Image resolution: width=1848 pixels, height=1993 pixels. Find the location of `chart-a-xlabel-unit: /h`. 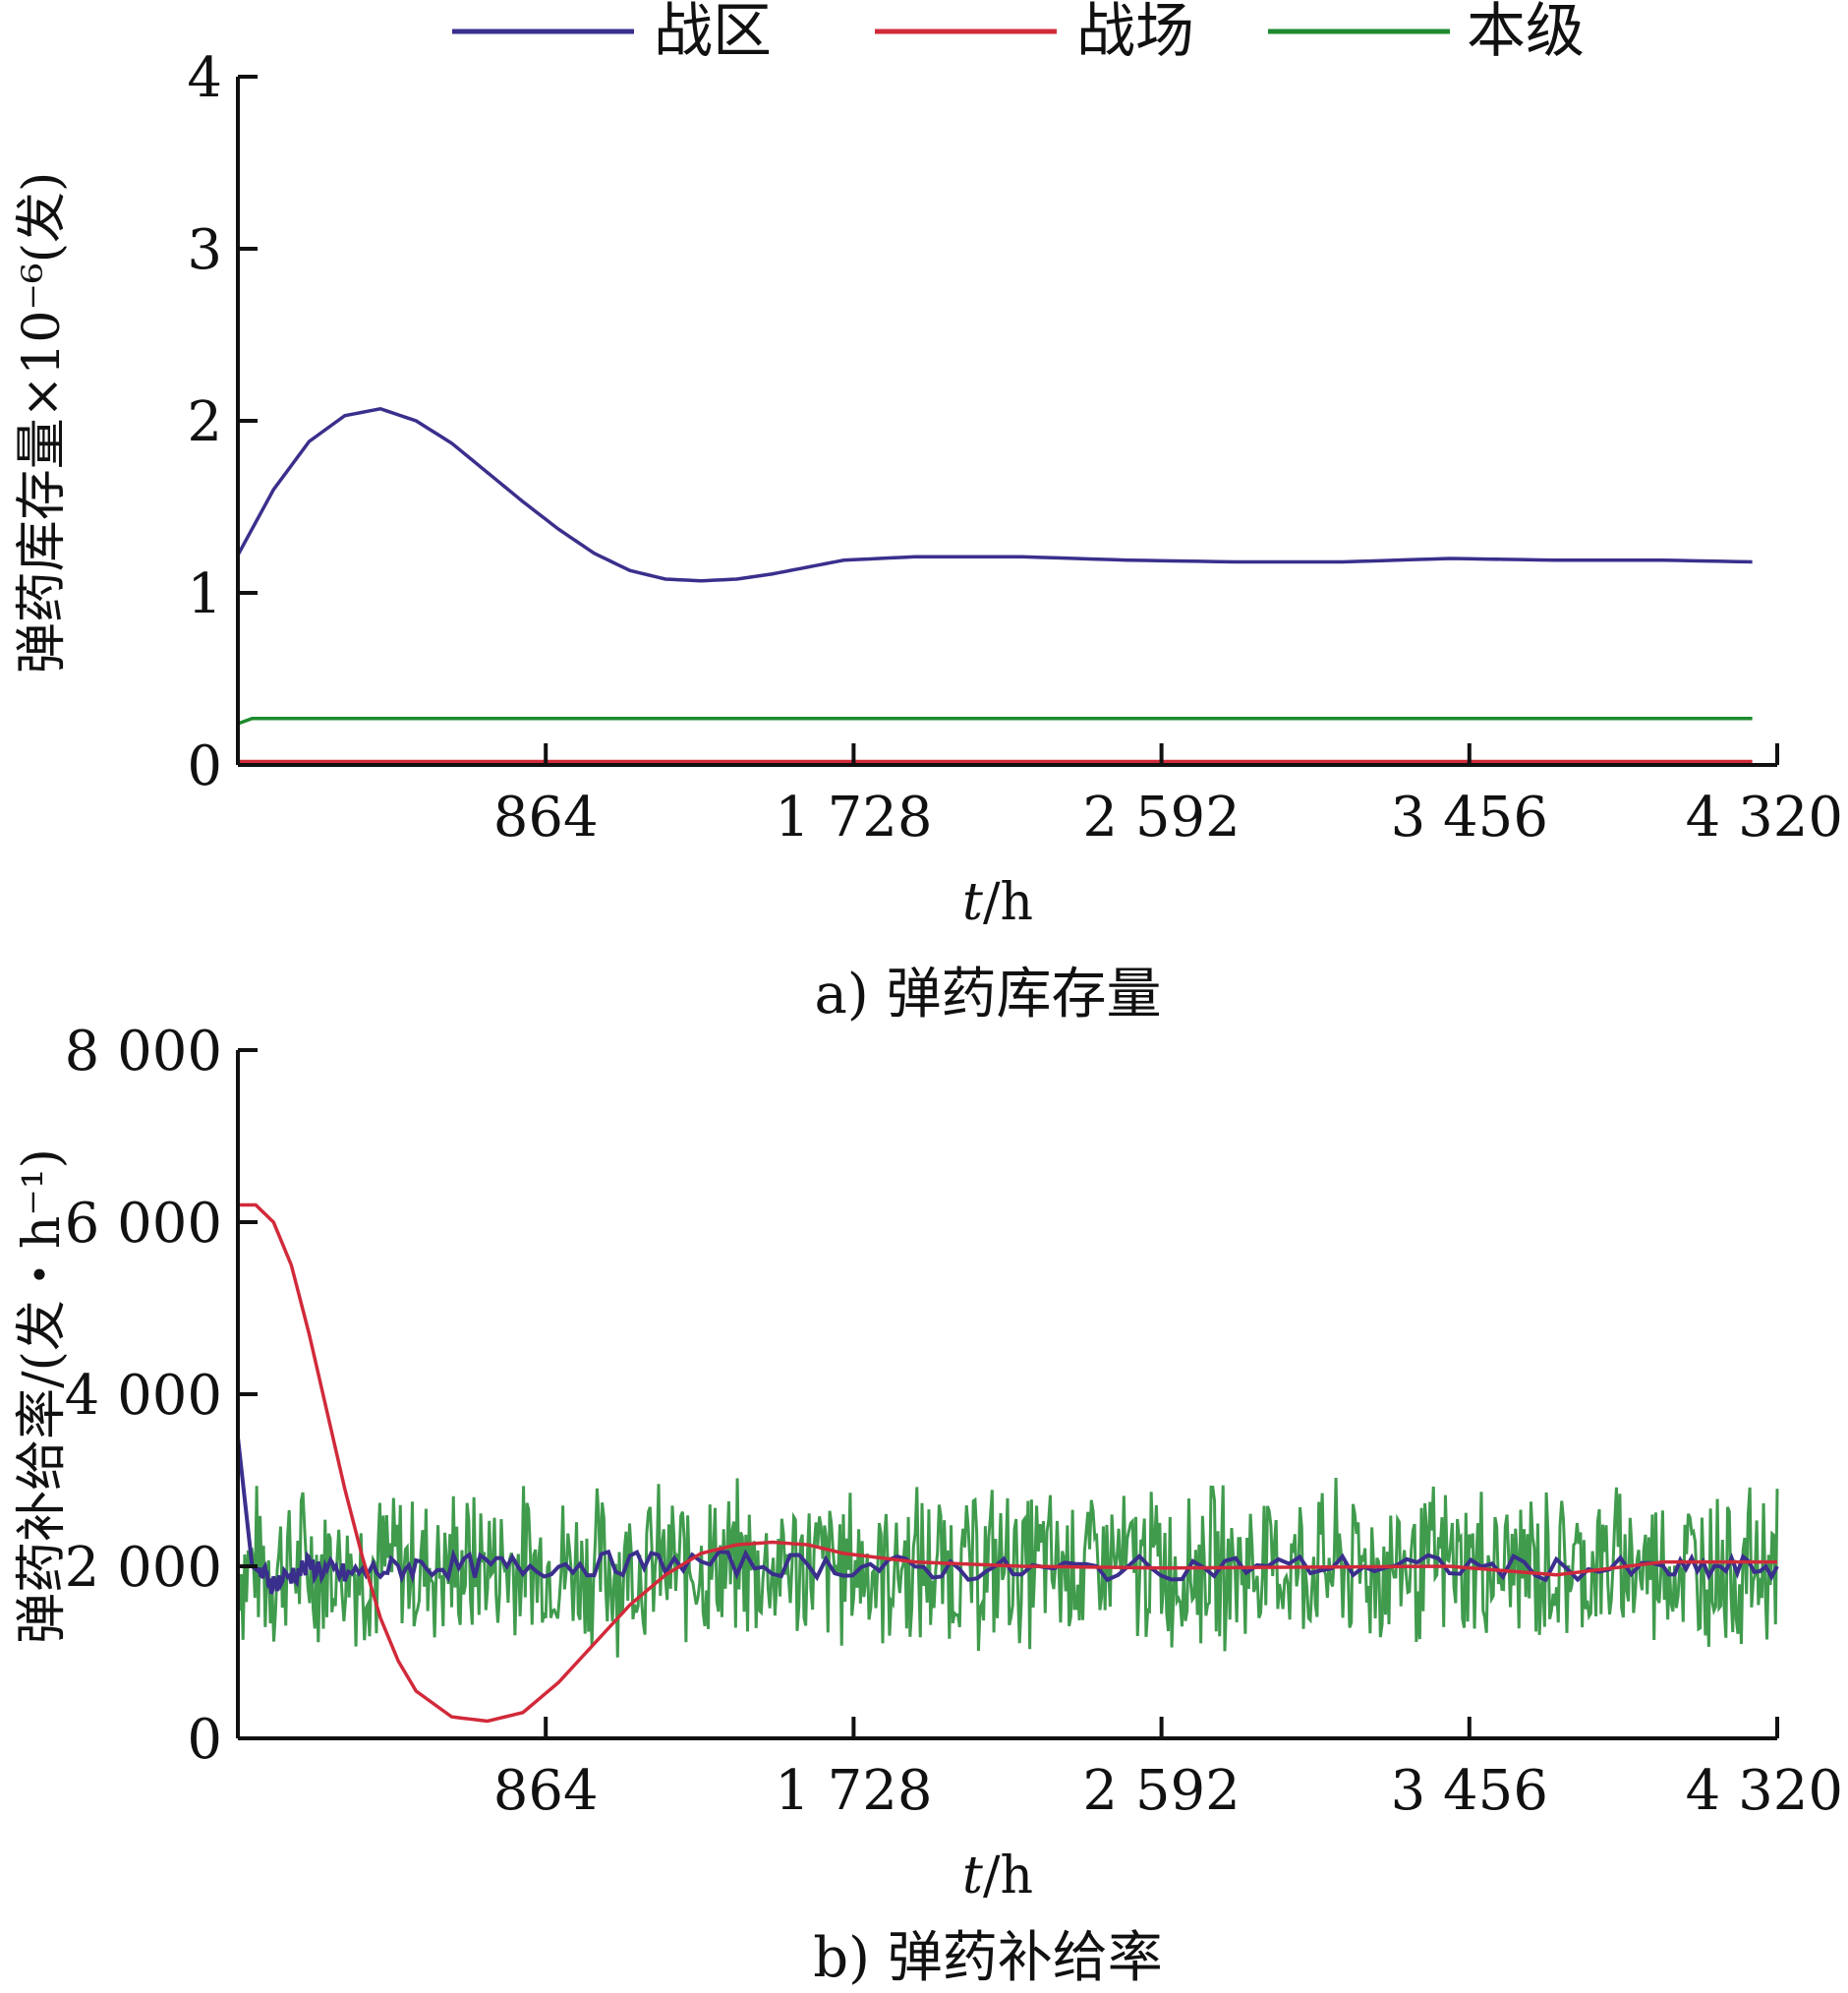

chart-a-xlabel-unit: /h is located at coordinates (1008, 902).